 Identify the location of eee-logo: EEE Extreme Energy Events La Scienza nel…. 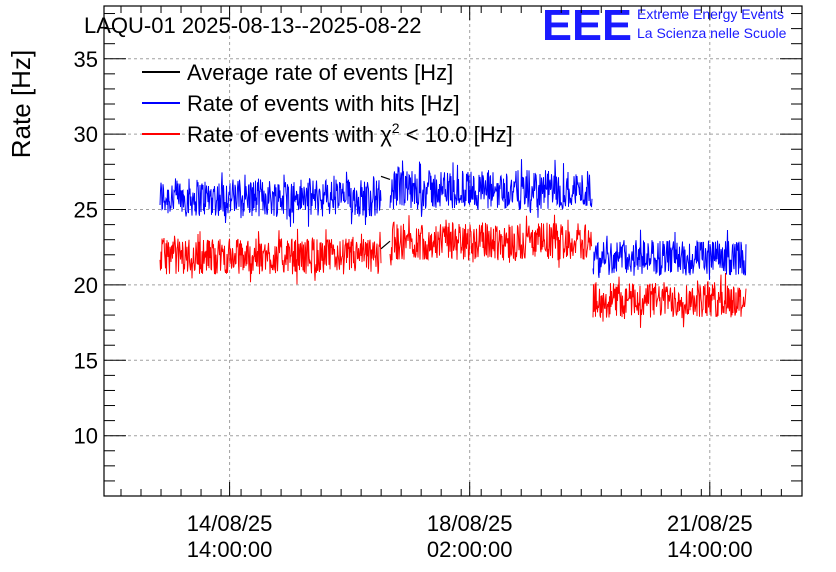
(664, 25).